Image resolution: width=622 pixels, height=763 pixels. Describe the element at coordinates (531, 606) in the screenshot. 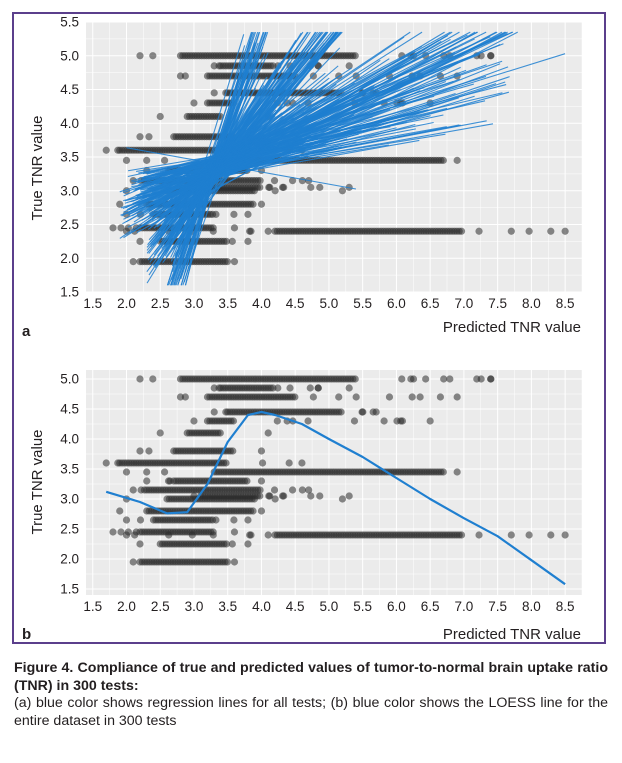

I see `x-tick-label: 8.0` at that location.